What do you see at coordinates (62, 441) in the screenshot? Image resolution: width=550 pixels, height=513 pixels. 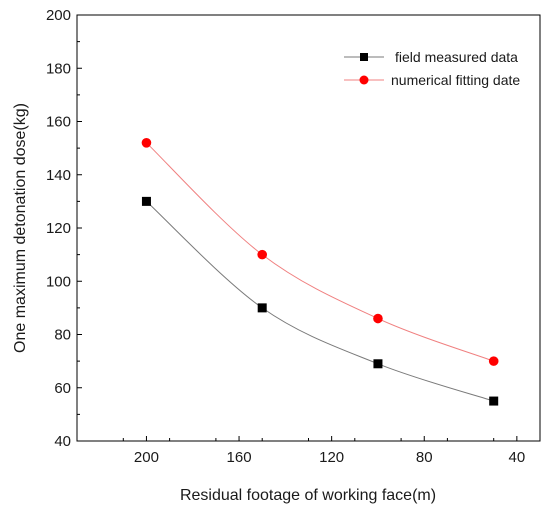 I see `y-tick-label: 40` at bounding box center [62, 441].